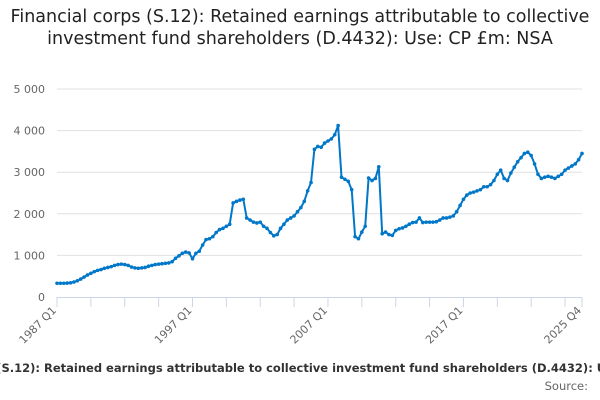 The width and height of the screenshot is (600, 400). Describe the element at coordinates (38, 325) in the screenshot. I see `x-tick-label: 1987 Q1` at that location.